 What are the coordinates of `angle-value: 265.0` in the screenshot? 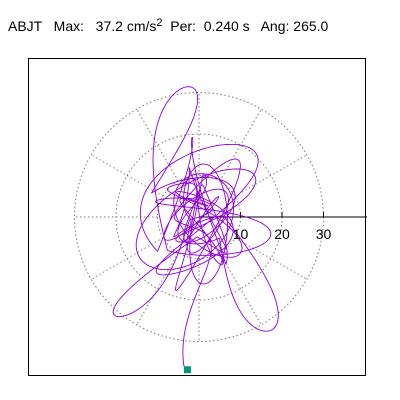 It's located at (311, 26).